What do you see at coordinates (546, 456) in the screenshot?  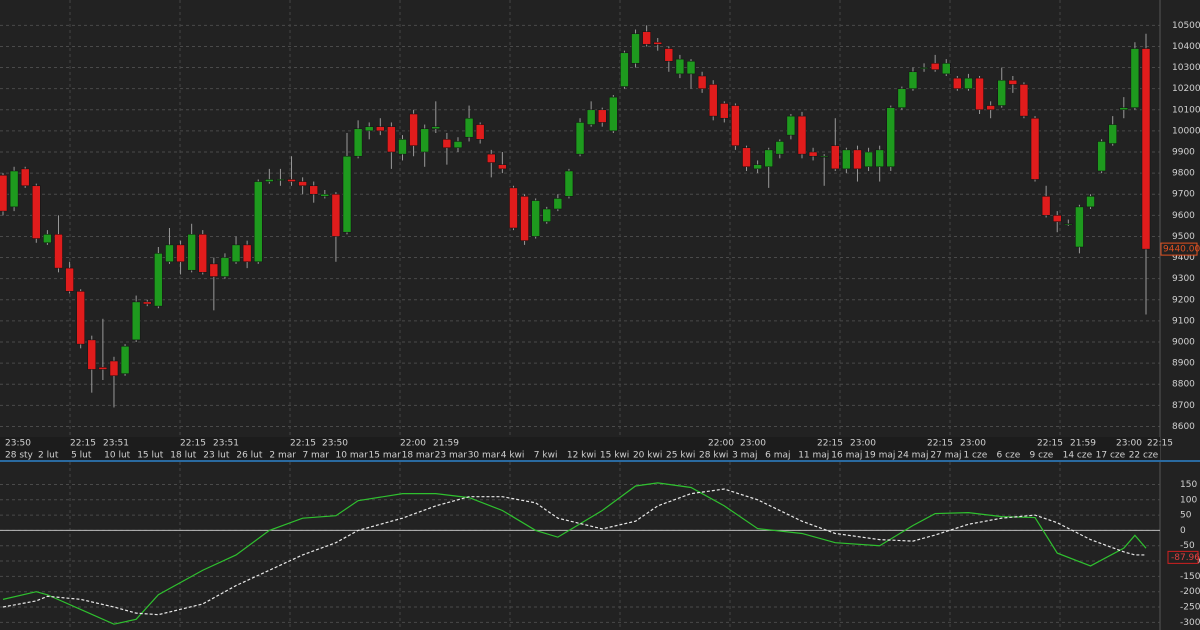 I see `date-label: 7 kwi` at bounding box center [546, 456].